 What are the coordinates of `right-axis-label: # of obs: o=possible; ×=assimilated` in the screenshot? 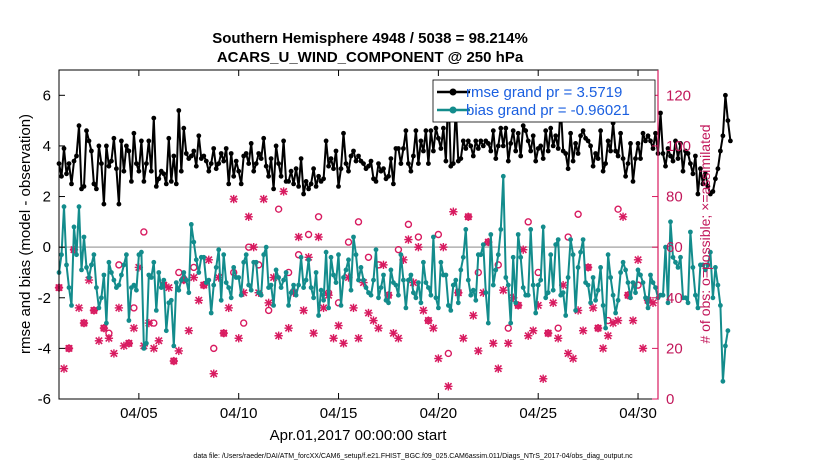 It's located at (705, 233).